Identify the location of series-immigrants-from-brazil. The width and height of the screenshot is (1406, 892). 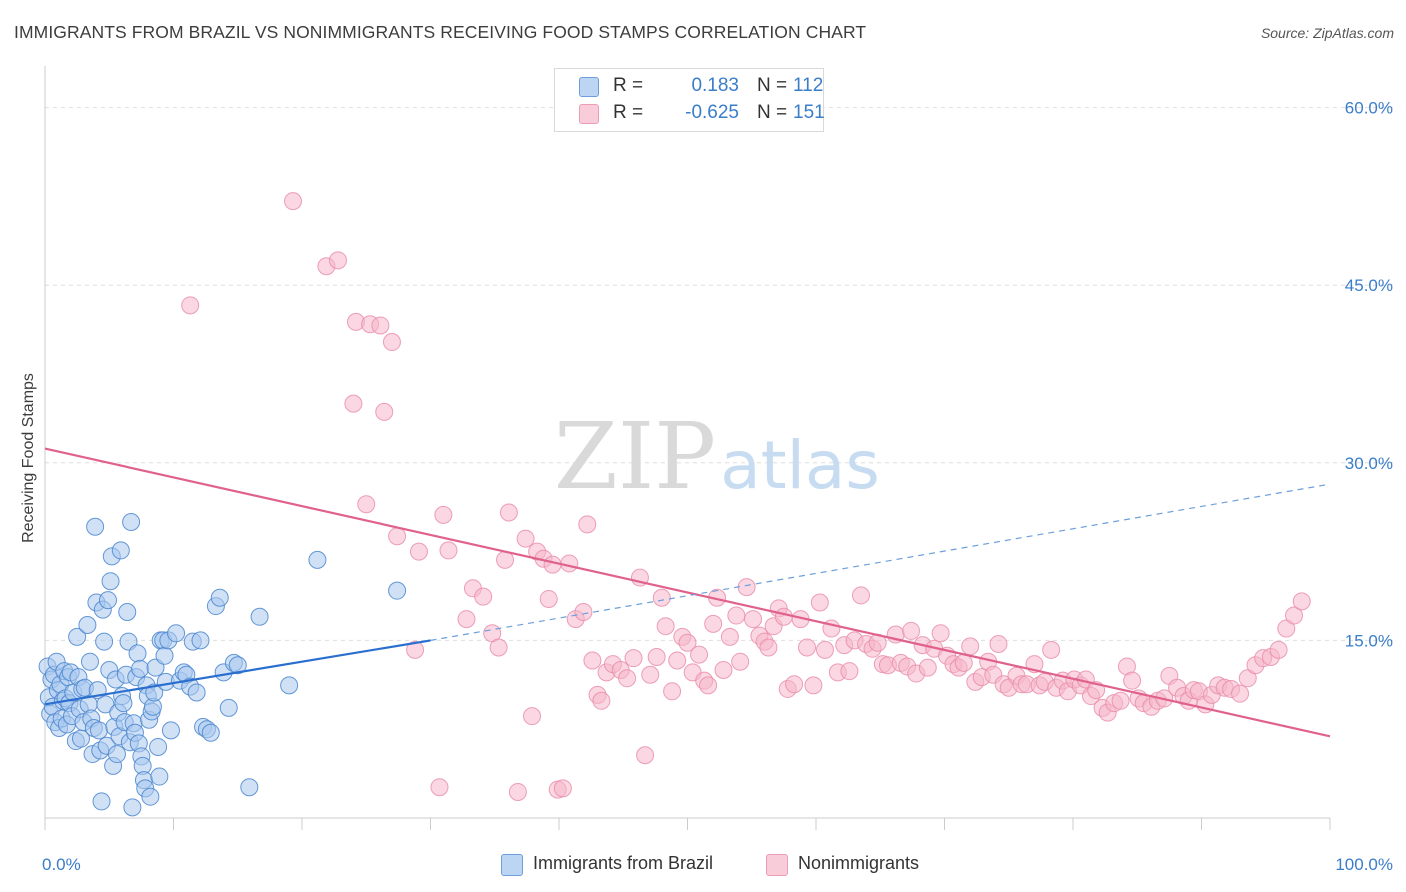
(222, 665).